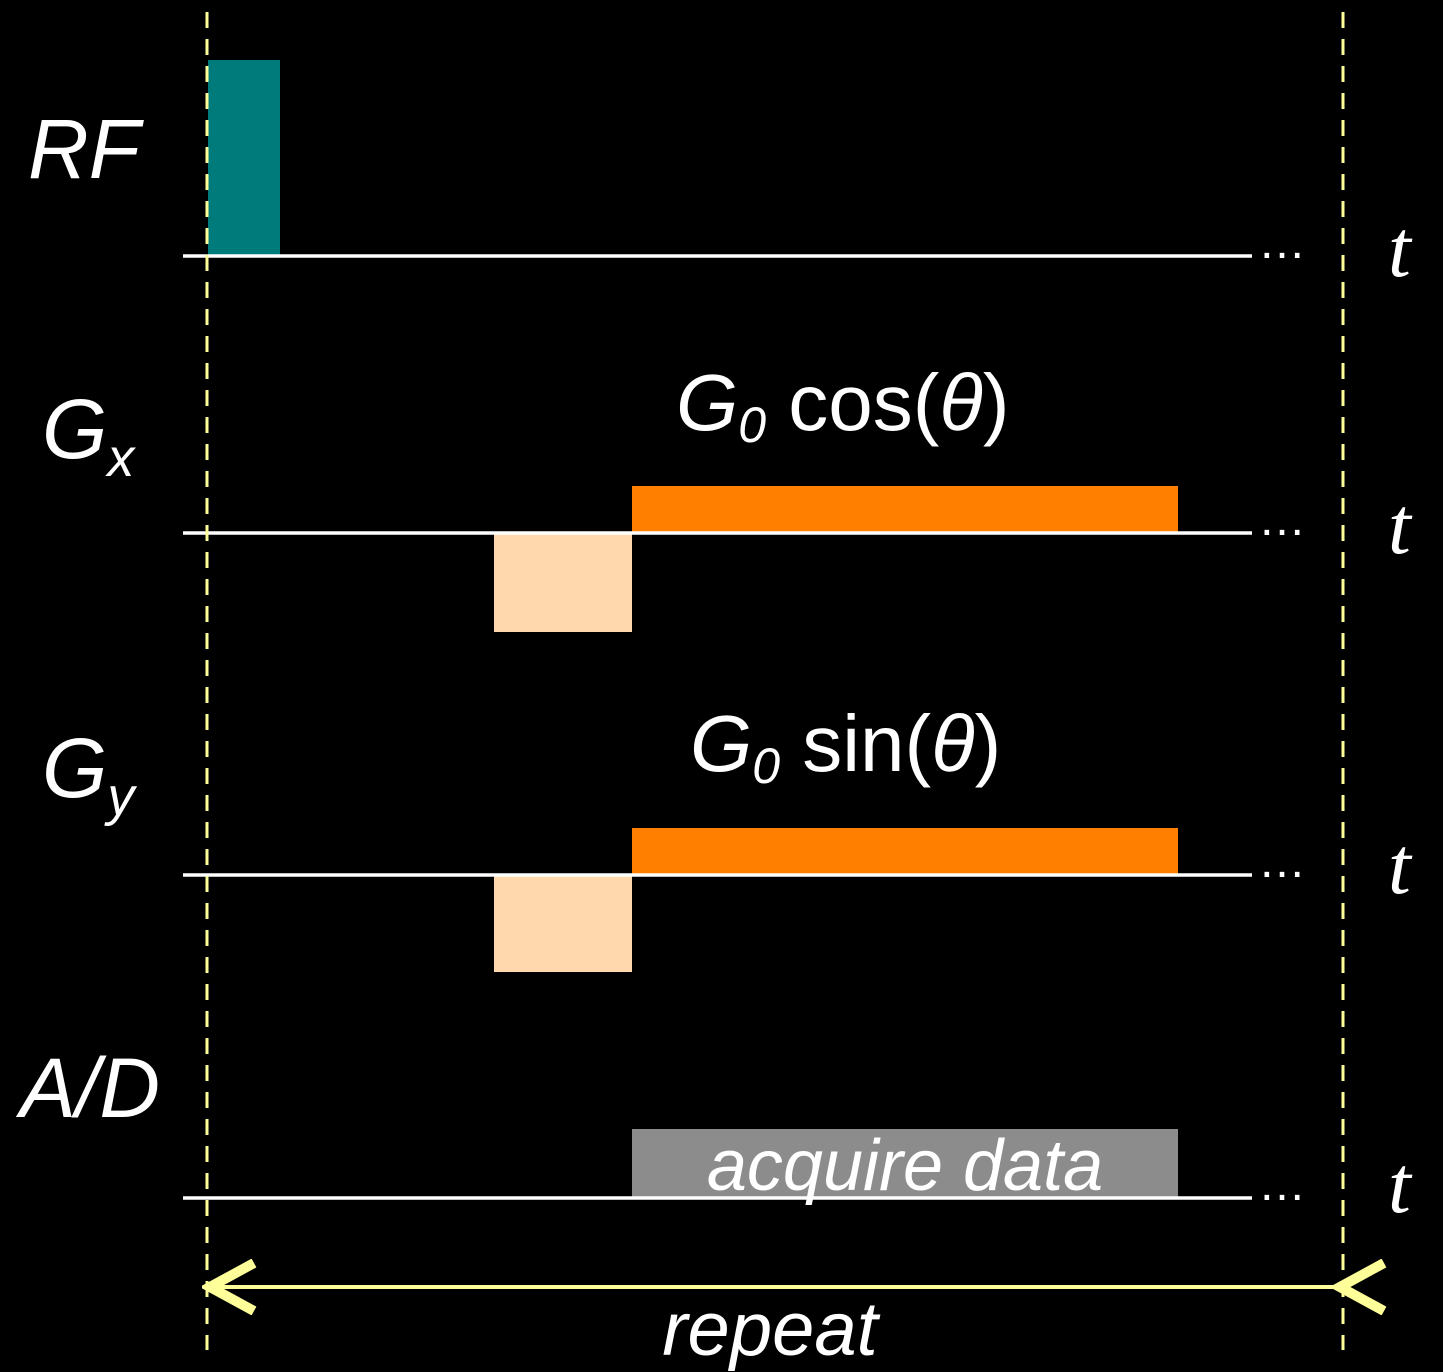  Describe the element at coordinates (87, 1088) in the screenshot. I see `ad-label: A/D` at that location.